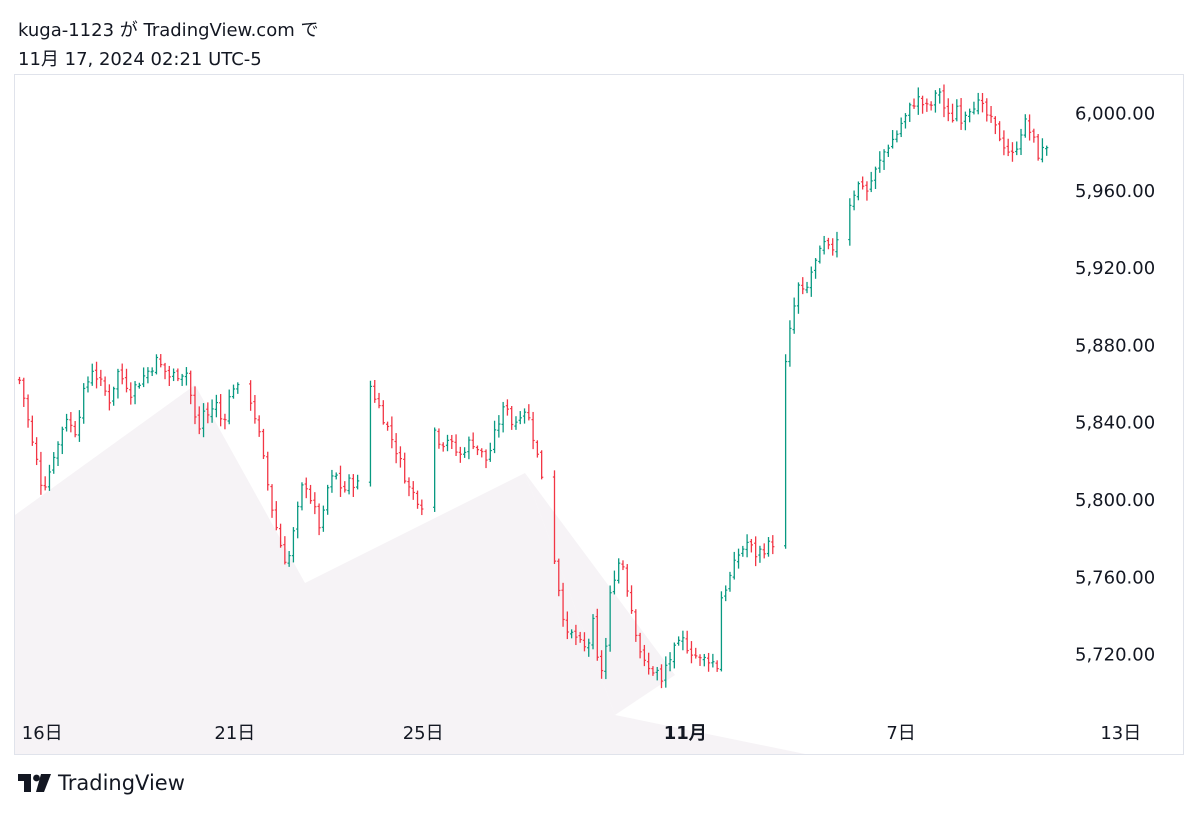 The width and height of the screenshot is (1200, 814). Describe the element at coordinates (1115, 500) in the screenshot. I see `y-tick-label: 5,800.00` at that location.